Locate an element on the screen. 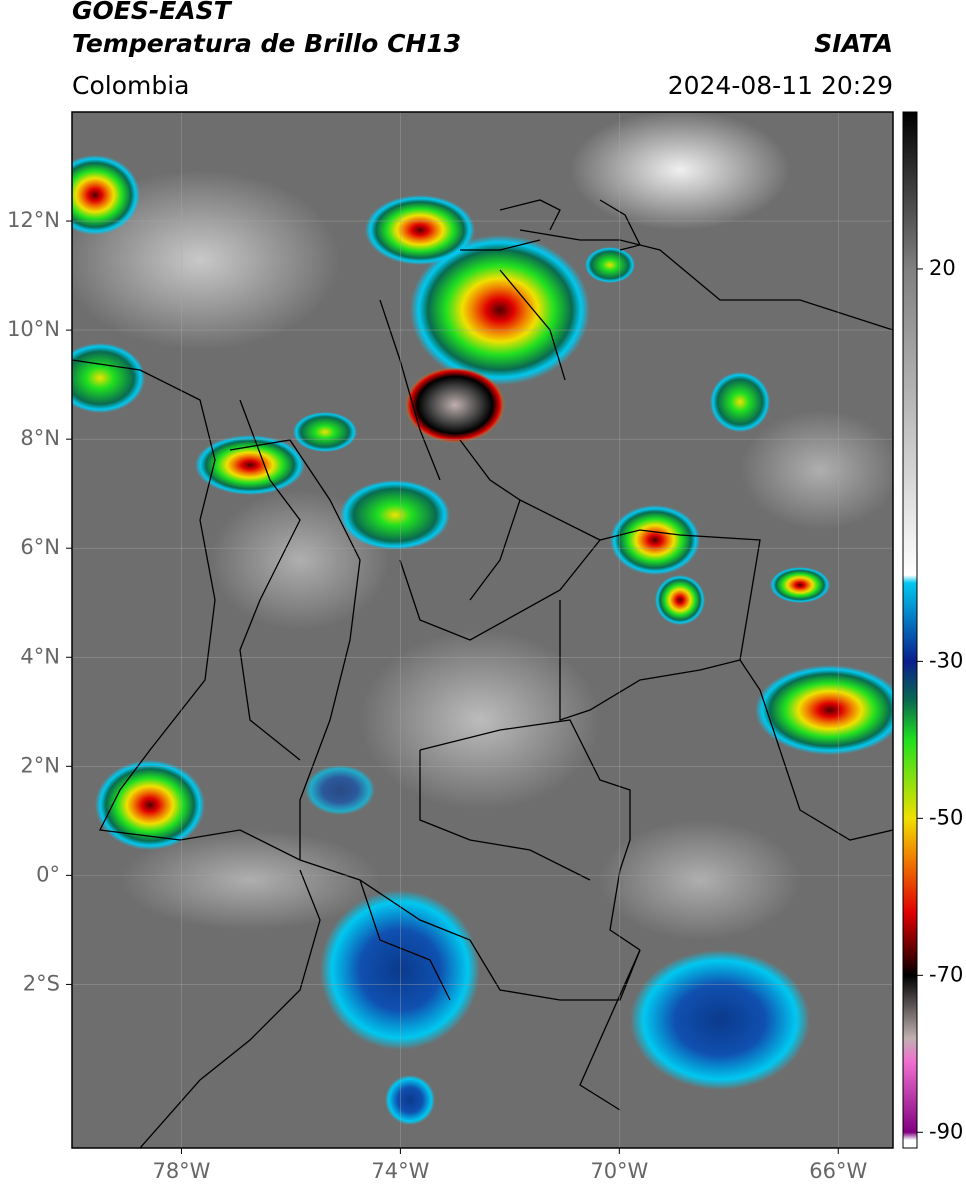 This screenshot has height=1194, width=966. subtitle: Temperatura de Brillo CH13 is located at coordinates (266, 43).